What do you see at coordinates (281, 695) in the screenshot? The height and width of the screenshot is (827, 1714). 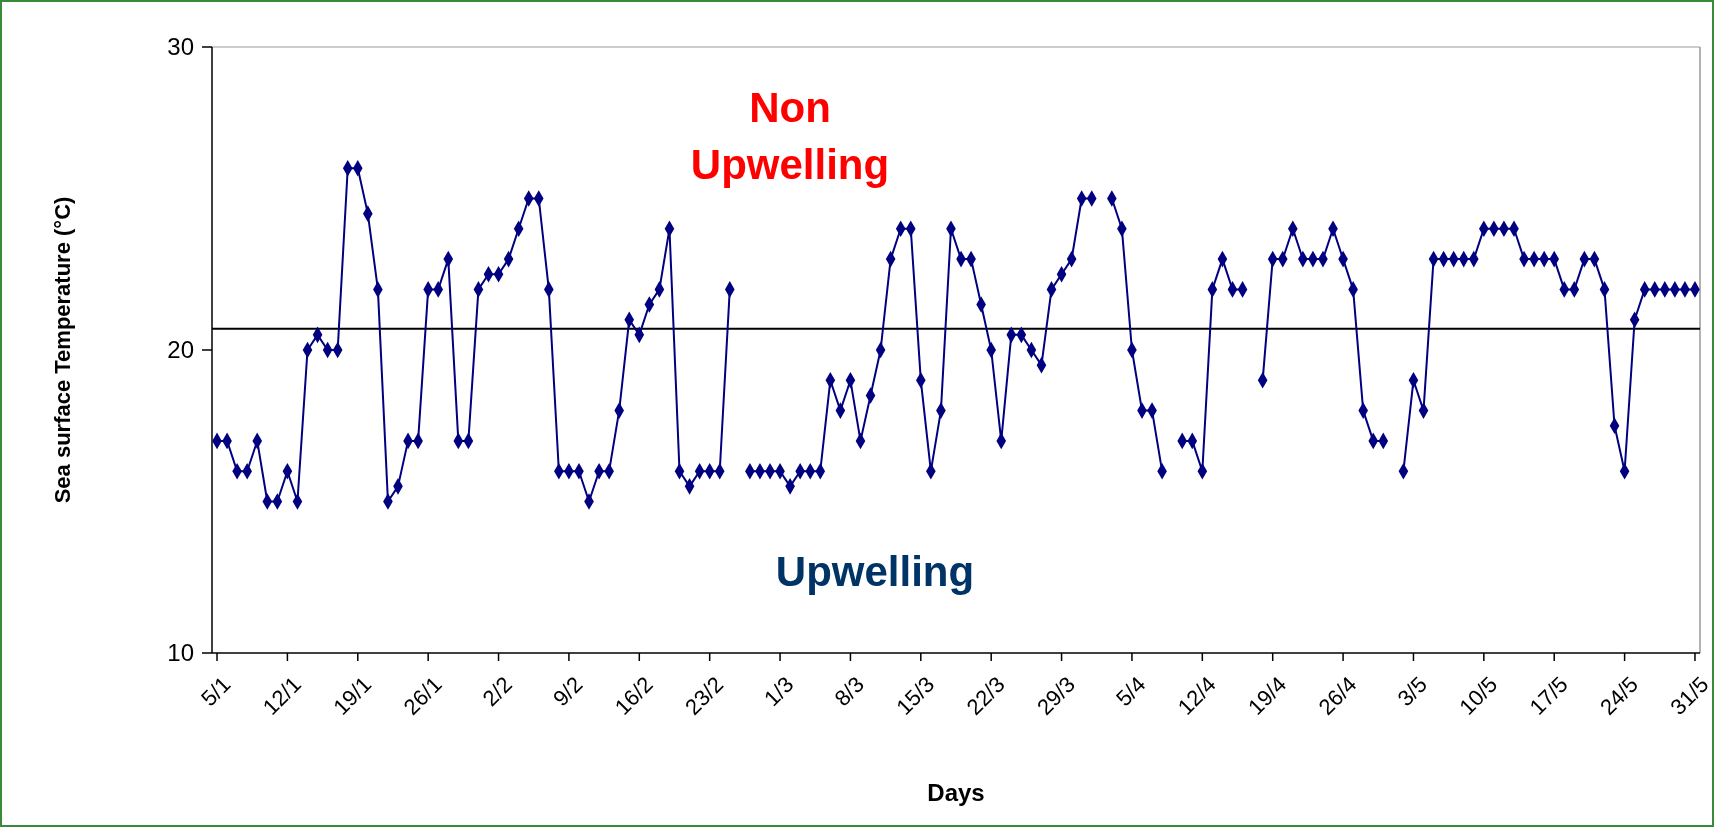 I see `x-tick-label: 12/1` at bounding box center [281, 695].